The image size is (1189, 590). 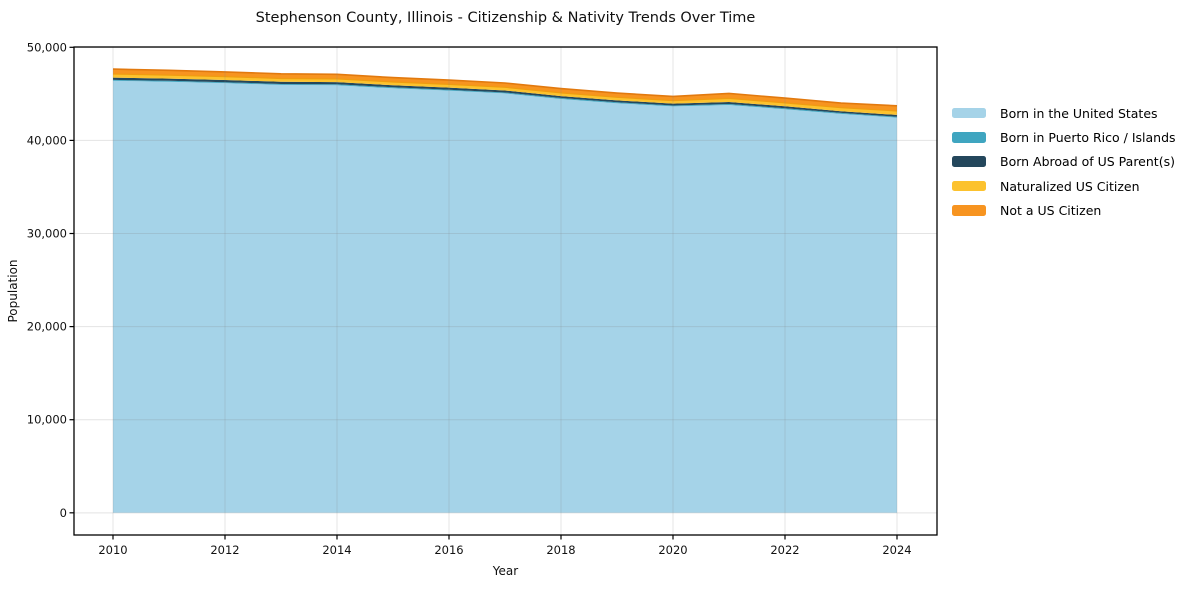 I want to click on y-tick-label: 20,000, so click(x=47, y=327).